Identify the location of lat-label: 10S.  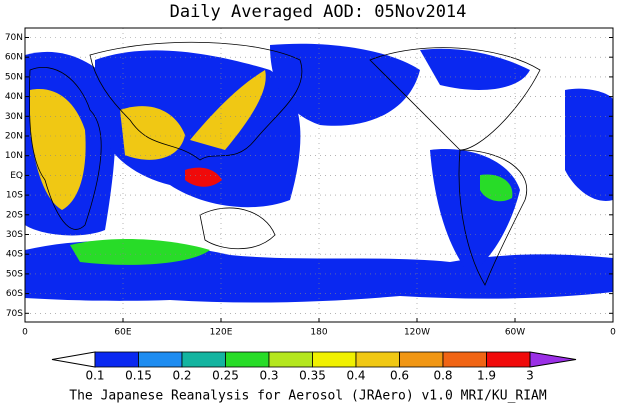
(14, 196).